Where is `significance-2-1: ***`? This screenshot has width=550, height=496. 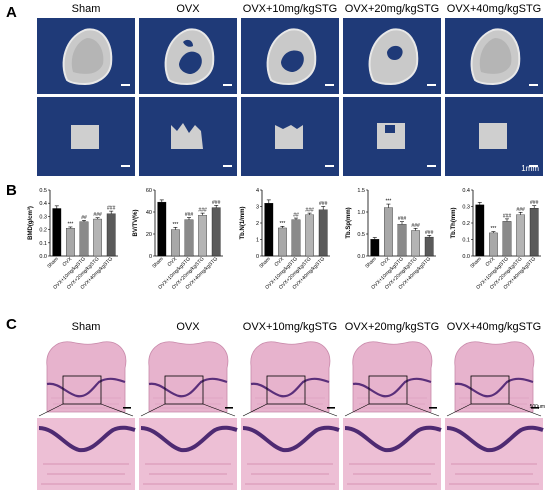
significance-2-1: *** is located at coordinates (282, 224).